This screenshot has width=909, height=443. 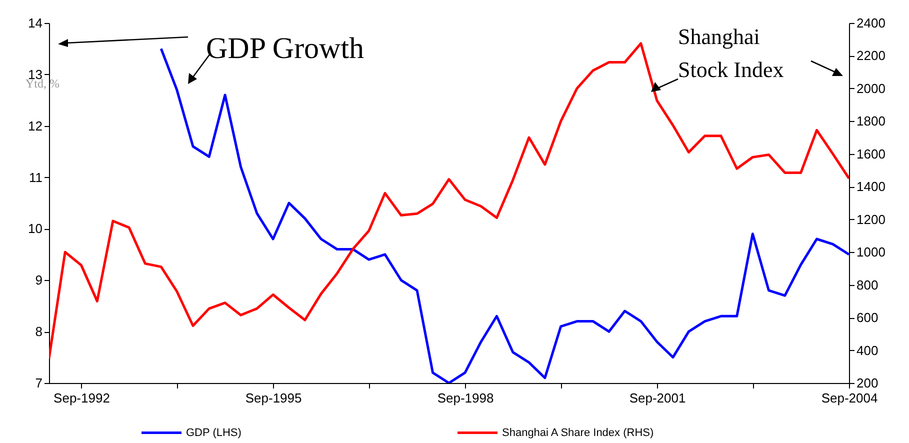 What do you see at coordinates (35, 177) in the screenshot?
I see `y-tick-label: 11` at bounding box center [35, 177].